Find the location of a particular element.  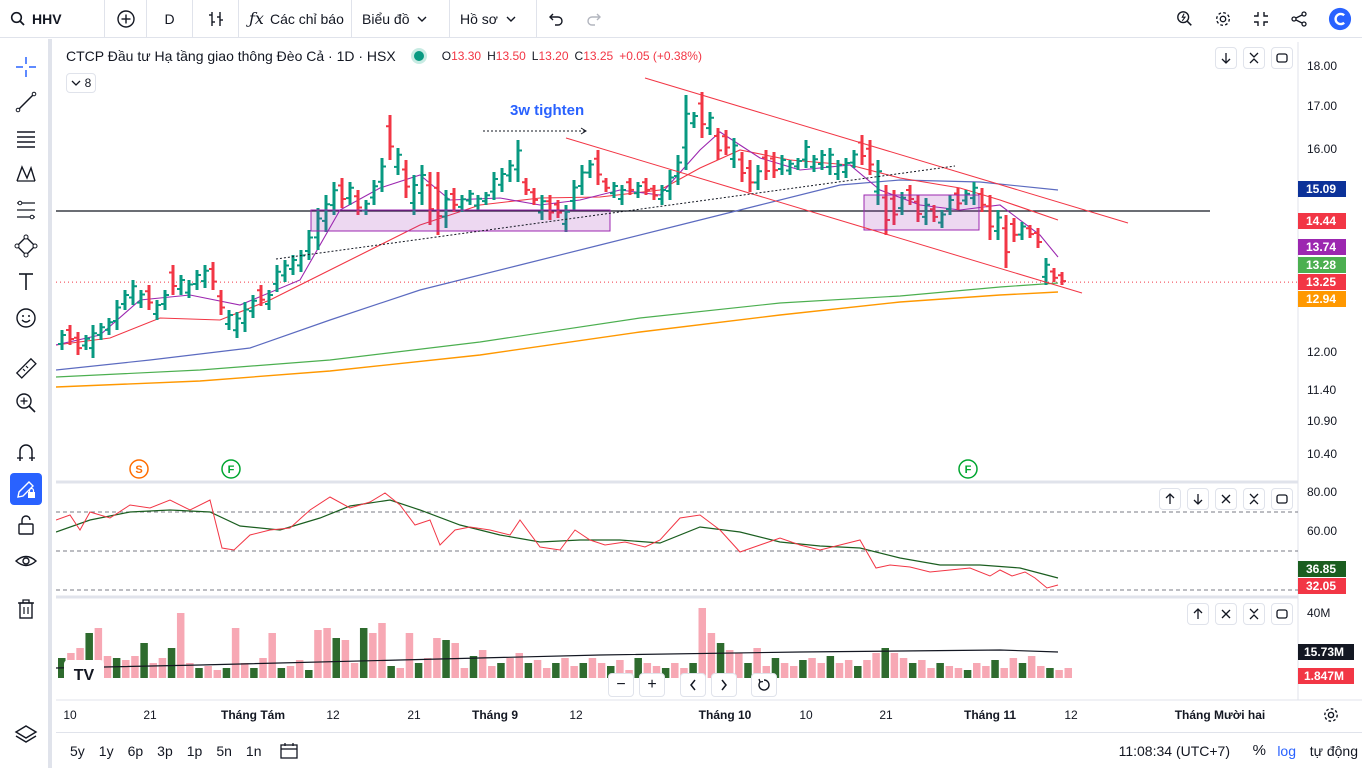

chart-type-button is located at coordinates (216, 19).